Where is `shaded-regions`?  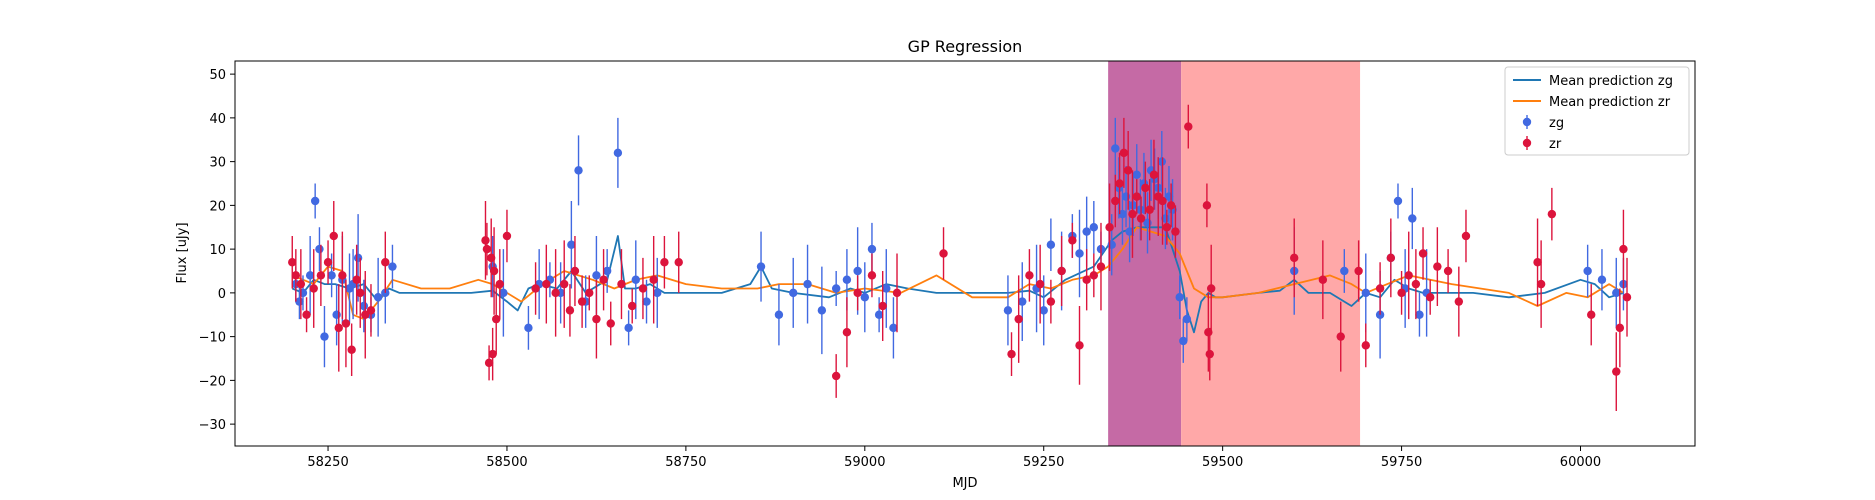 shaded-regions is located at coordinates (1234, 253).